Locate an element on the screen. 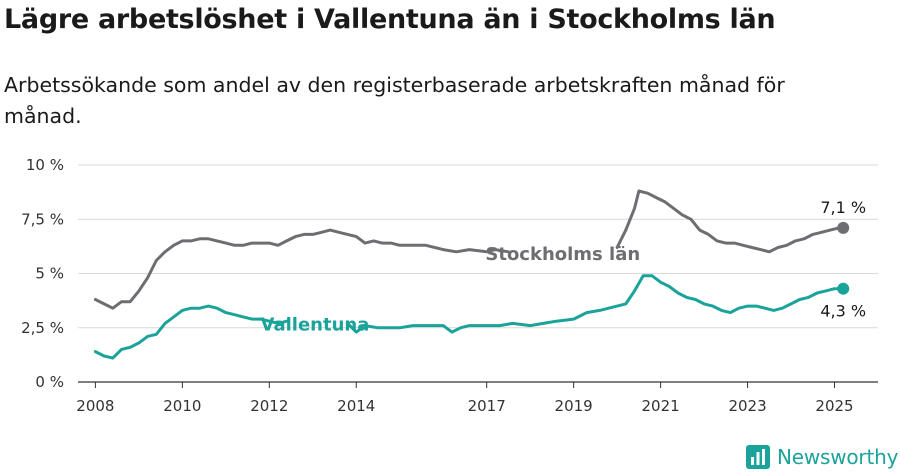  x-tick-label: 2008 is located at coordinates (95, 406).